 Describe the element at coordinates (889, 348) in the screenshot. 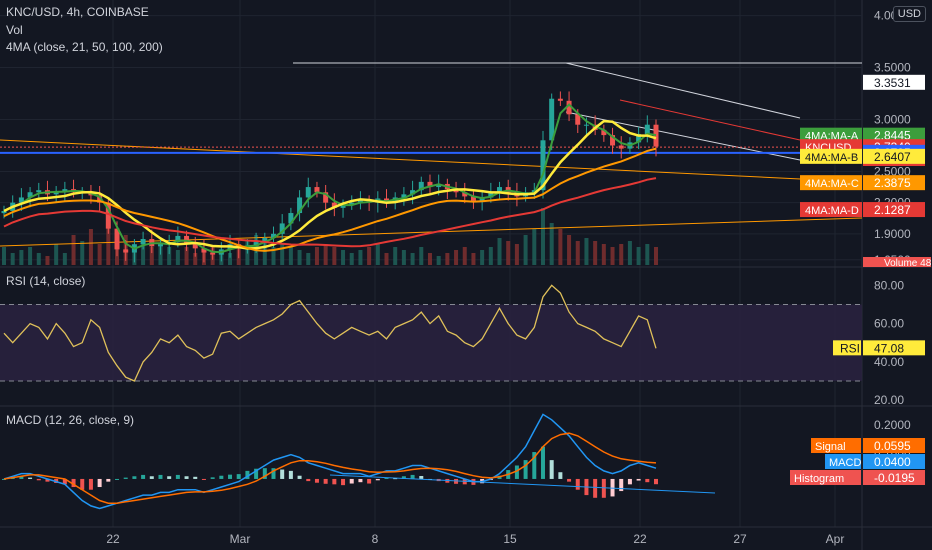

I see `rsi-value-text: 47.08` at that location.